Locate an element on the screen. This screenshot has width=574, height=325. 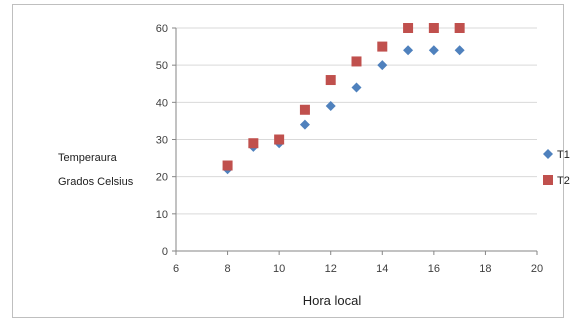
x-tick-label: 8 is located at coordinates (228, 269).